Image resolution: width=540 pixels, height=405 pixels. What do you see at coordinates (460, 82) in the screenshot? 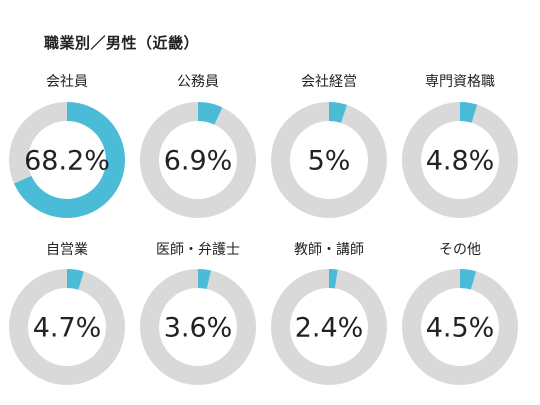
I see `category-label: 専門資格職` at bounding box center [460, 82].